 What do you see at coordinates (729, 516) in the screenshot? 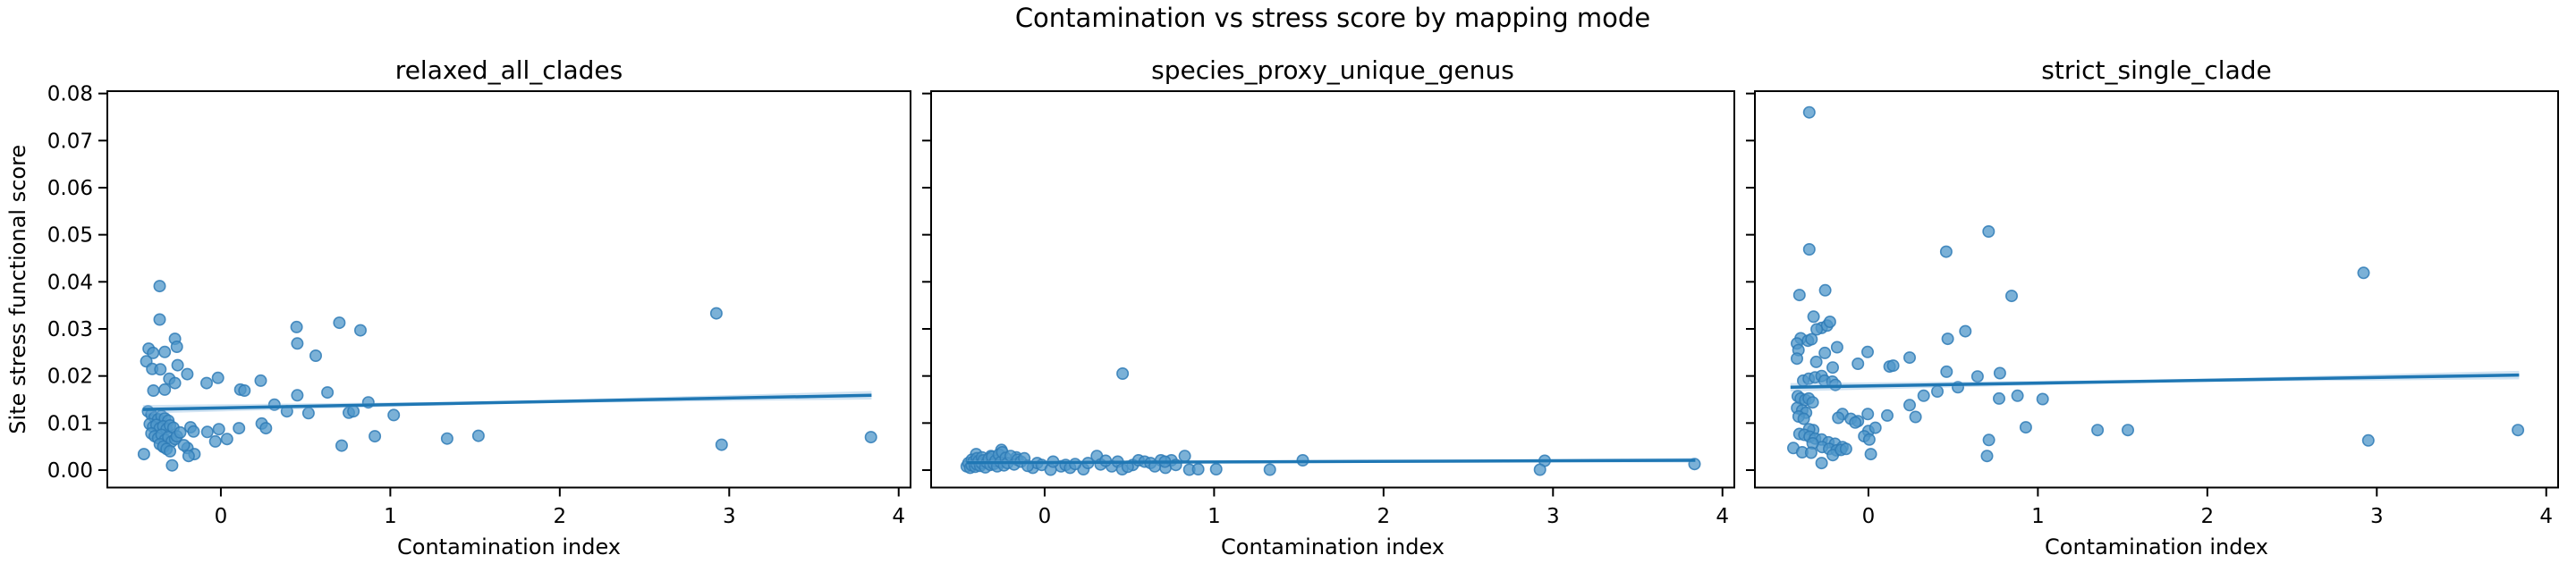
I see `x-tick-label: 3` at bounding box center [729, 516].